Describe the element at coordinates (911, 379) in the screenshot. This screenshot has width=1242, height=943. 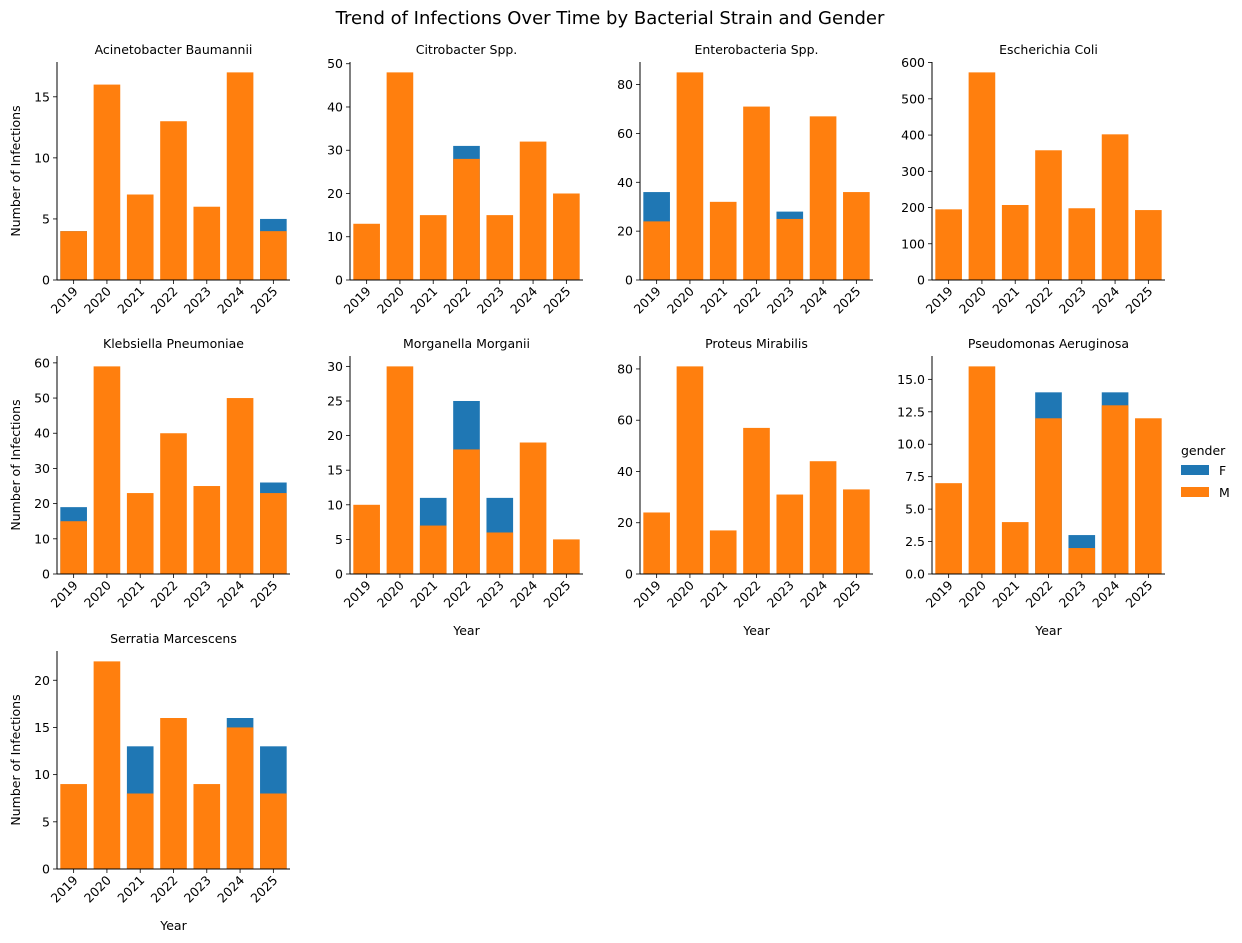
I see `y-tick-label: 15.0` at that location.